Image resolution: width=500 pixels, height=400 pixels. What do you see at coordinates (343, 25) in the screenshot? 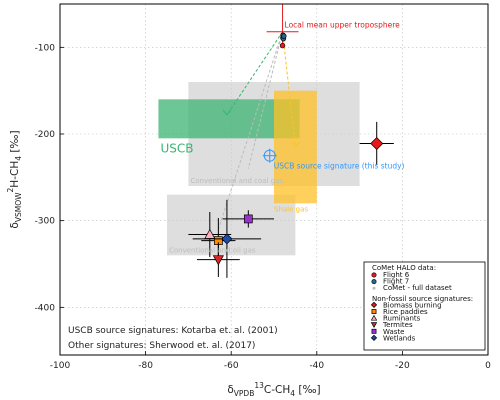
I see `troposphere-label: Local mean upper troposphere` at bounding box center [343, 25].